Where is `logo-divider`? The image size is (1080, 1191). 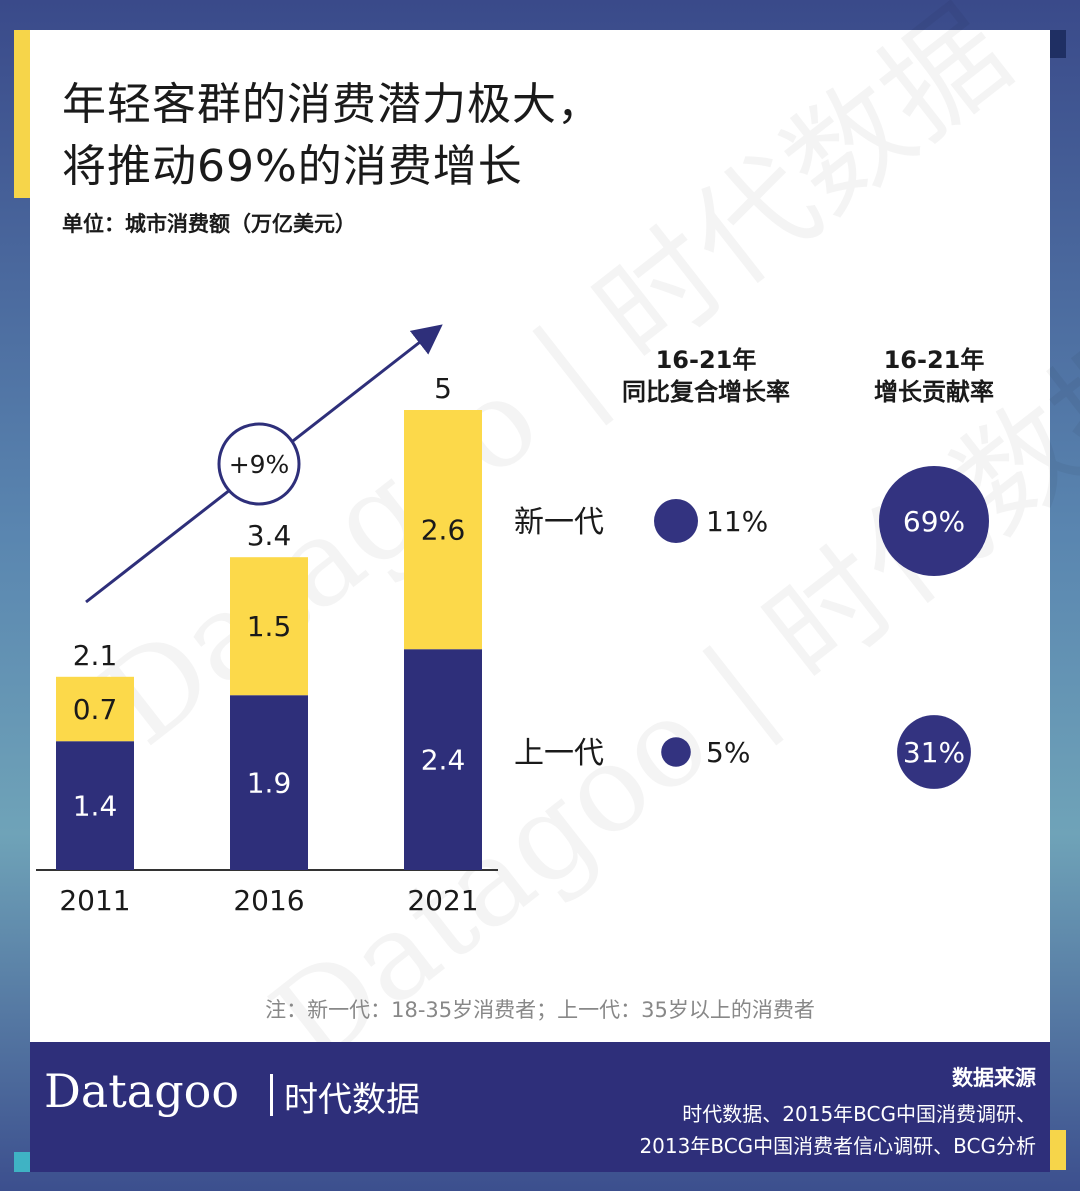 logo-divider is located at coordinates (271, 1095).